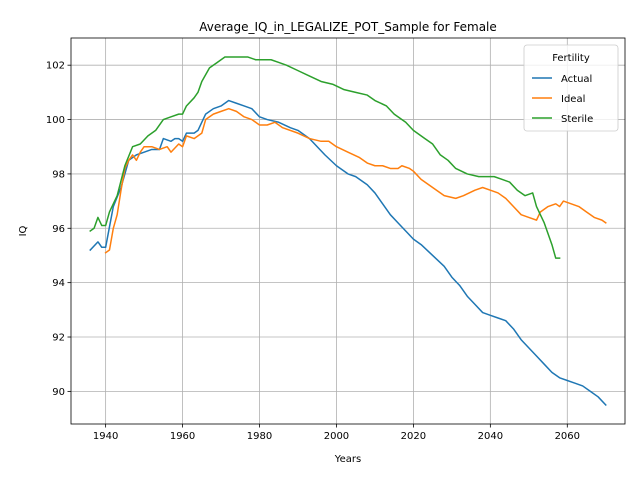 Image resolution: width=640 pixels, height=480 pixels. I want to click on legend-title: Fertility, so click(571, 58).